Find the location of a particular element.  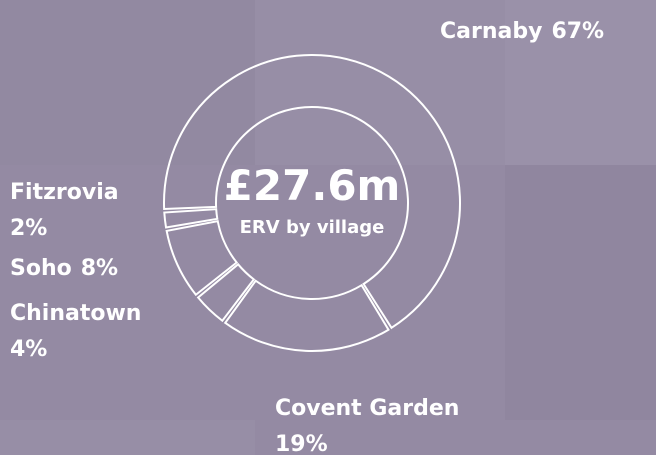

segment-label: Soho 8% is located at coordinates (64, 268).